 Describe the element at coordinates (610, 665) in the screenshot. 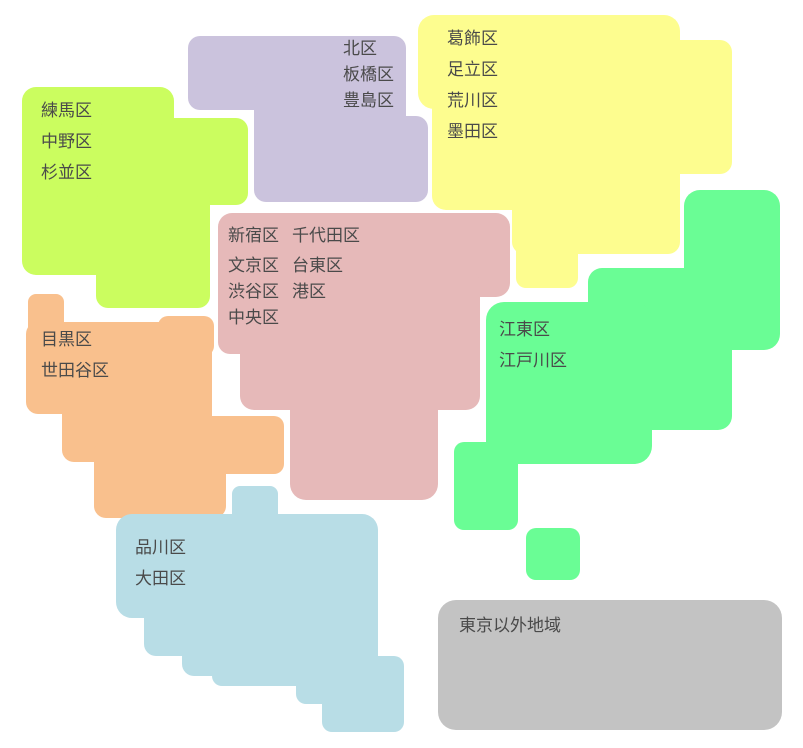

I see `region-outside` at that location.